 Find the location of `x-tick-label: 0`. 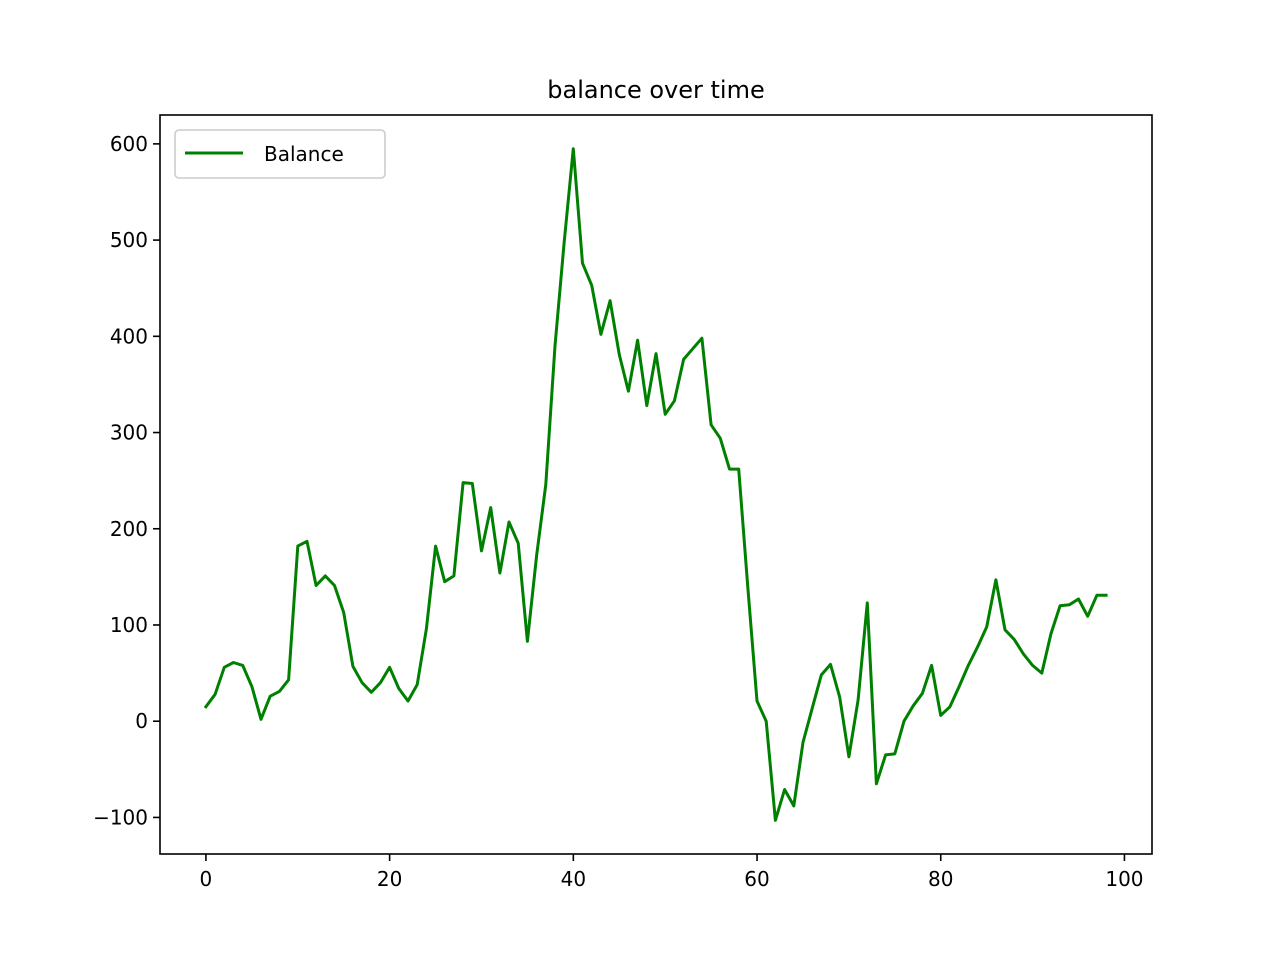

x-tick-label: 0 is located at coordinates (206, 879).